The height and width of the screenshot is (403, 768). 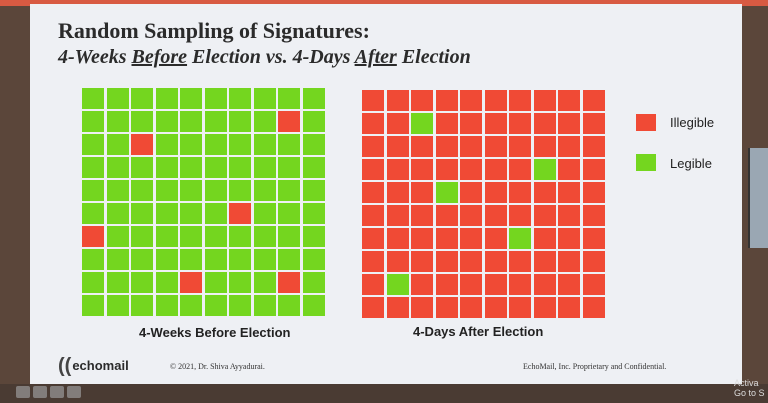 I want to click on nav-menu-icon, so click(x=57, y=392).